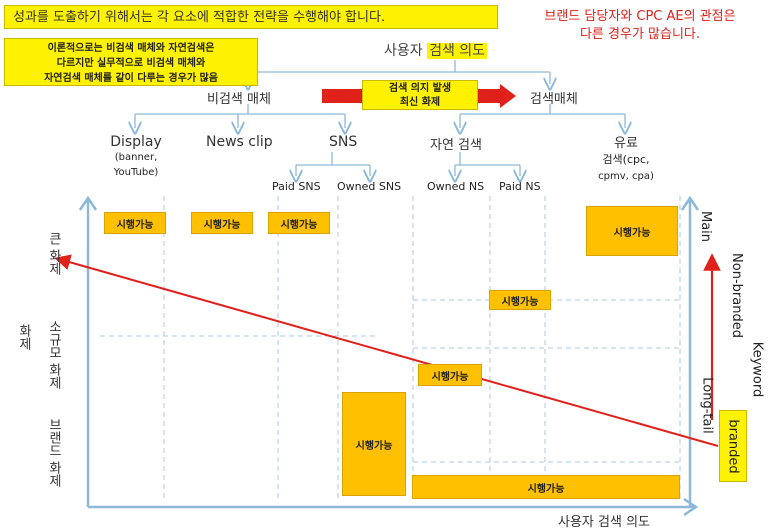  What do you see at coordinates (222, 223) in the screenshot?
I see `feasible-tag-news-clip: 시행가능` at bounding box center [222, 223].